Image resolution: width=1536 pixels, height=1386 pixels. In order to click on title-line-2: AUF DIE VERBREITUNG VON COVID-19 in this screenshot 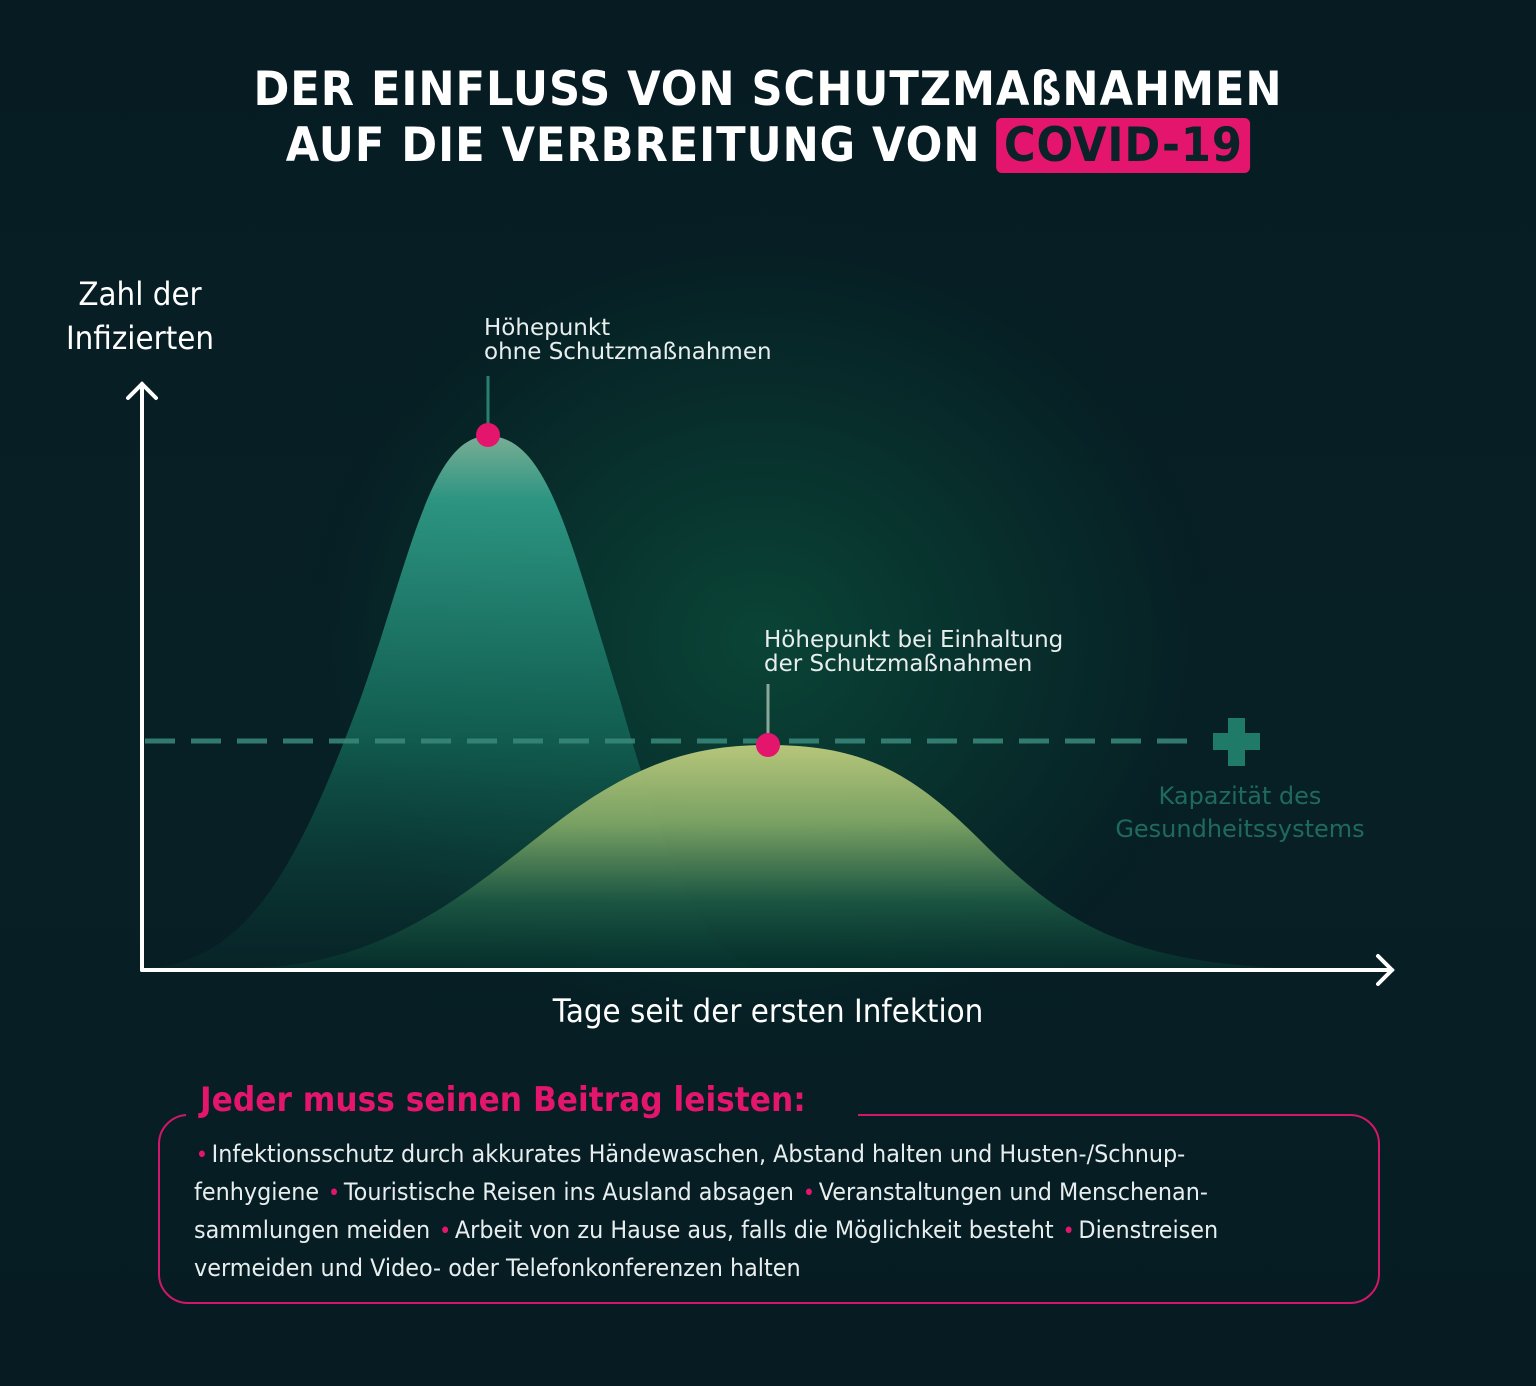, I will do `click(767, 146)`.